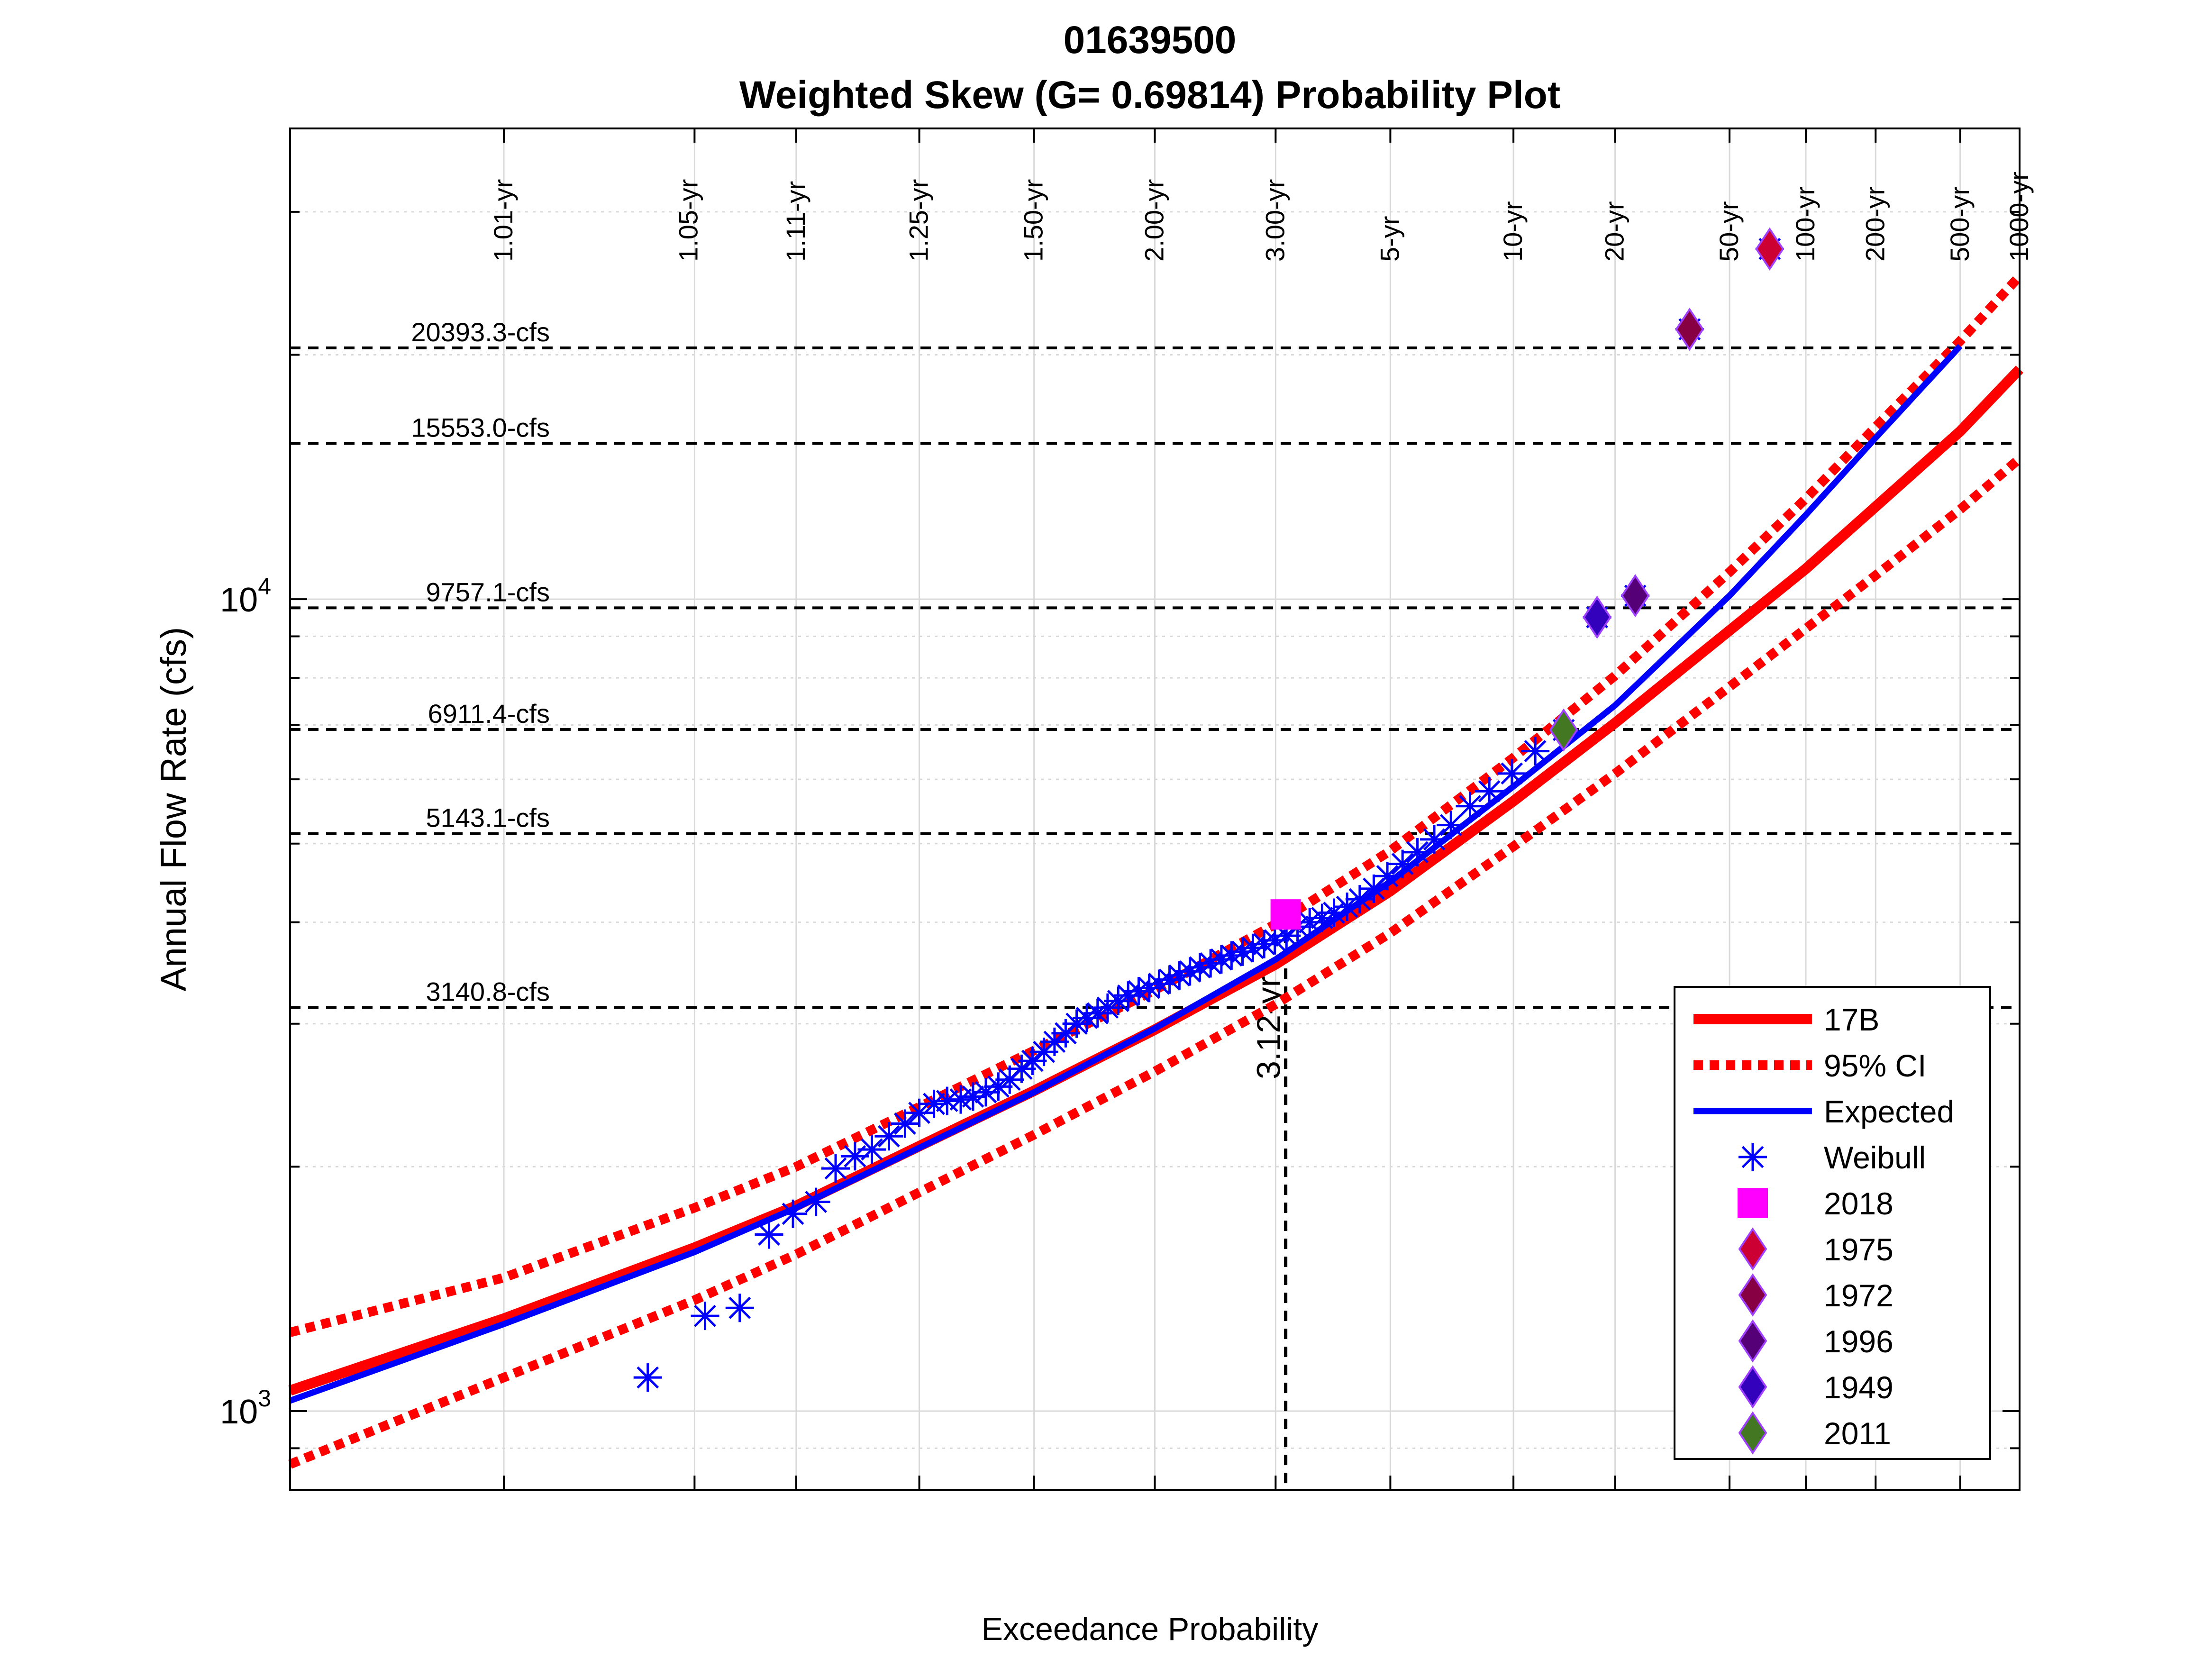  What do you see at coordinates (488, 592) in the screenshot?
I see `reference-flow-label: 9757.1-cfs` at bounding box center [488, 592].